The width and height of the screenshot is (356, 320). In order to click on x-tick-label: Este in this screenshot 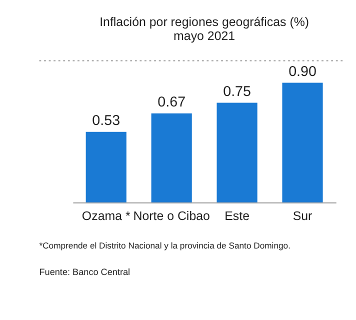, I will do `click(237, 216)`.